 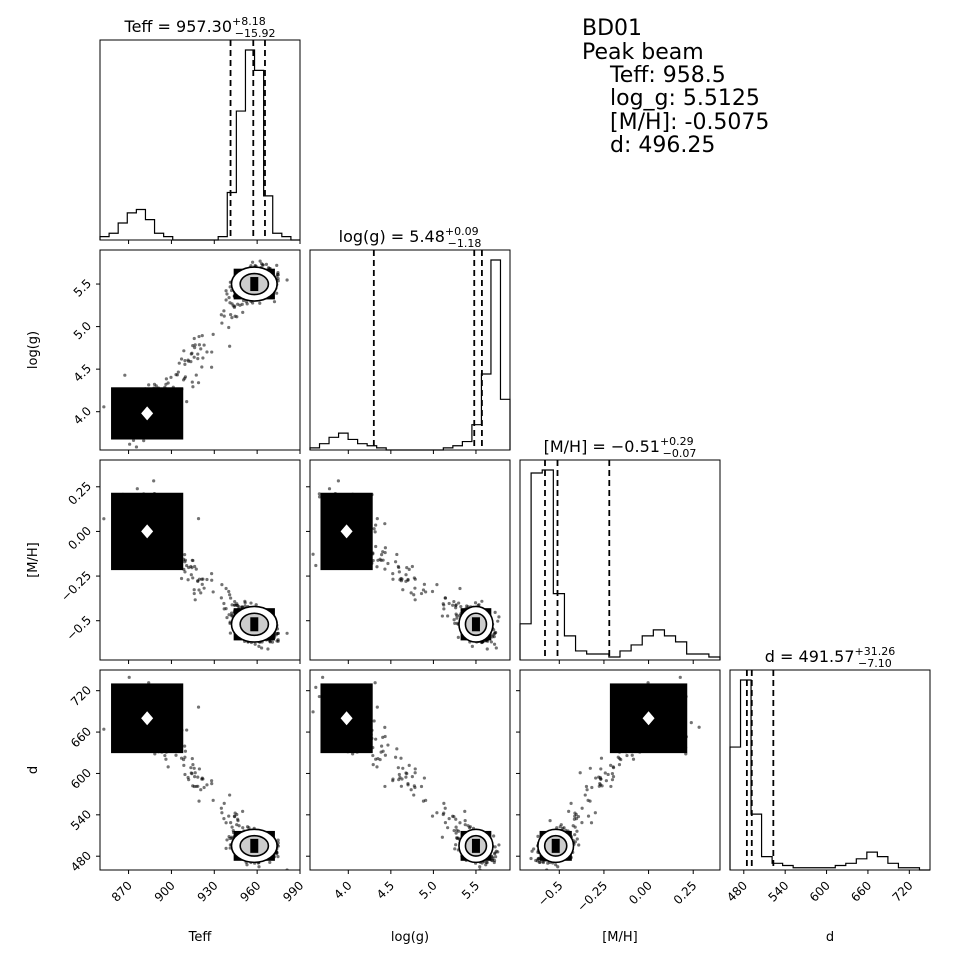 What do you see at coordinates (861, 891) in the screenshot?
I see `xtick-label: 660` at bounding box center [861, 891].